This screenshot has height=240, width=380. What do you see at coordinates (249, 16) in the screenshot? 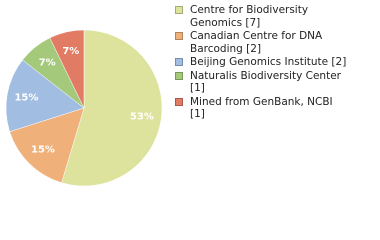
I see `legend-label: Centre for Biodiversity Genomics [7]` at bounding box center [249, 16].